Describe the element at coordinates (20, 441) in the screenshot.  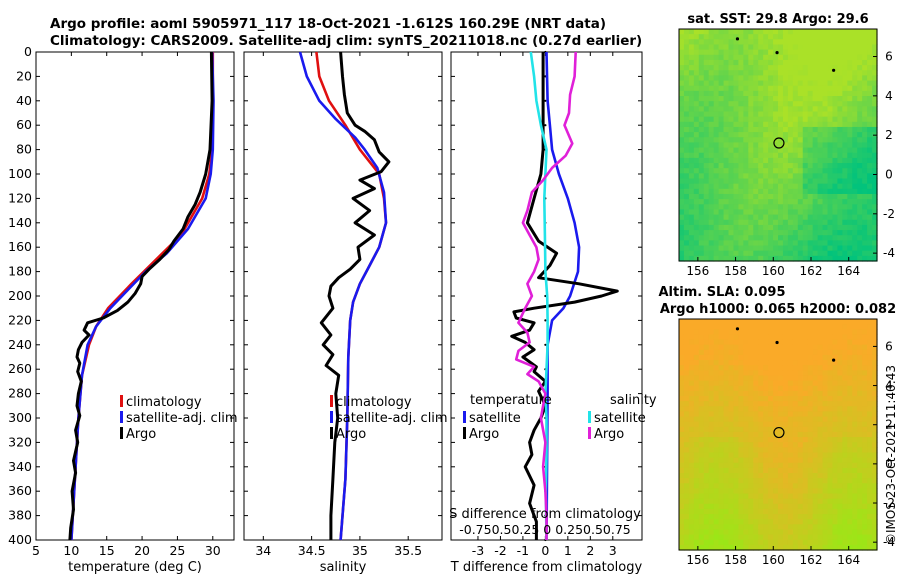
I see `depth-tick-label: 320` at that location.